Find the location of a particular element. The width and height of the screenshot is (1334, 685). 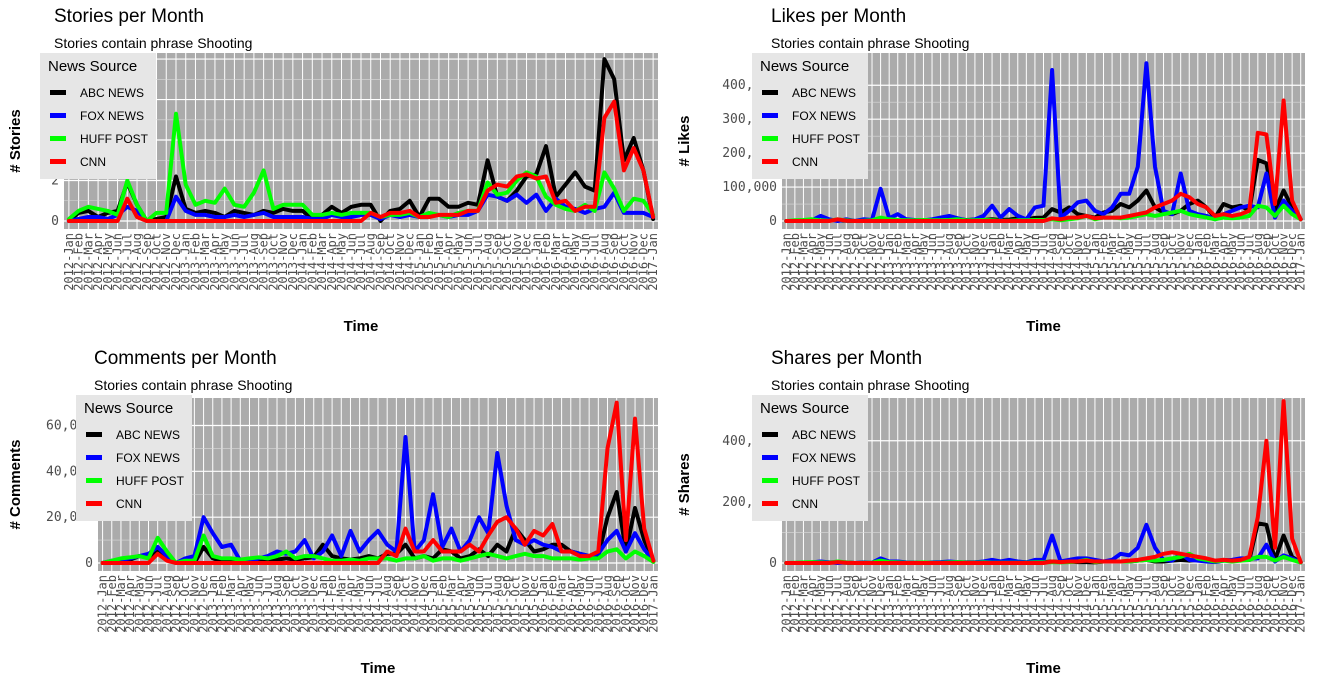

stories-xtick-label: 2013-Jun is located at coordinates (234, 262).